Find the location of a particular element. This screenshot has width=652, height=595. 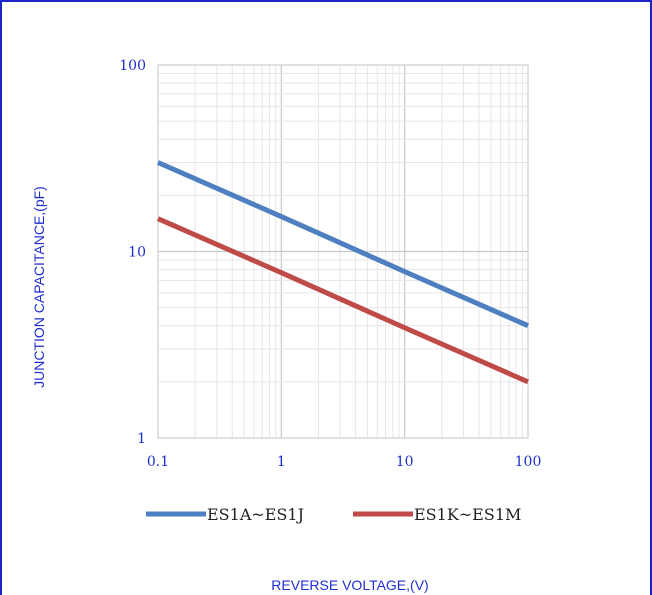

y-tick-label: 100 is located at coordinates (132, 66).